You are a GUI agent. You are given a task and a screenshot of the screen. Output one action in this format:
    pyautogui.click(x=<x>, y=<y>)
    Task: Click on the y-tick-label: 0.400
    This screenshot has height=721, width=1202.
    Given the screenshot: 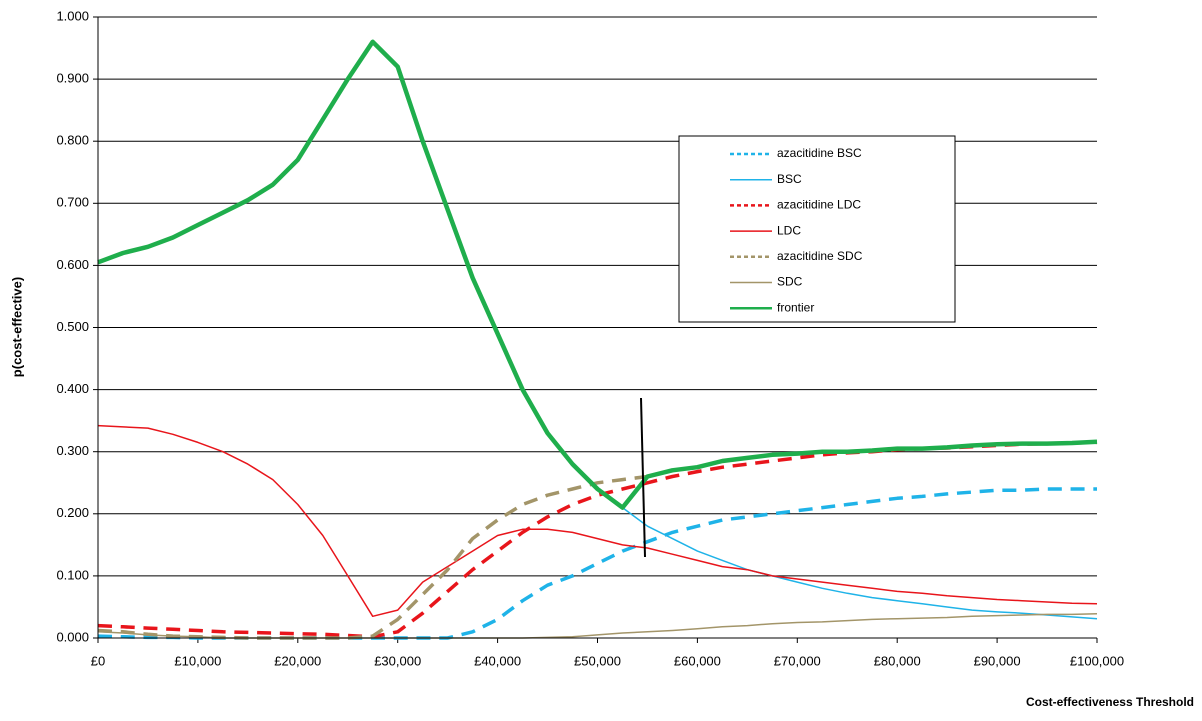 What is the action you would take?
    pyautogui.click(x=72, y=388)
    